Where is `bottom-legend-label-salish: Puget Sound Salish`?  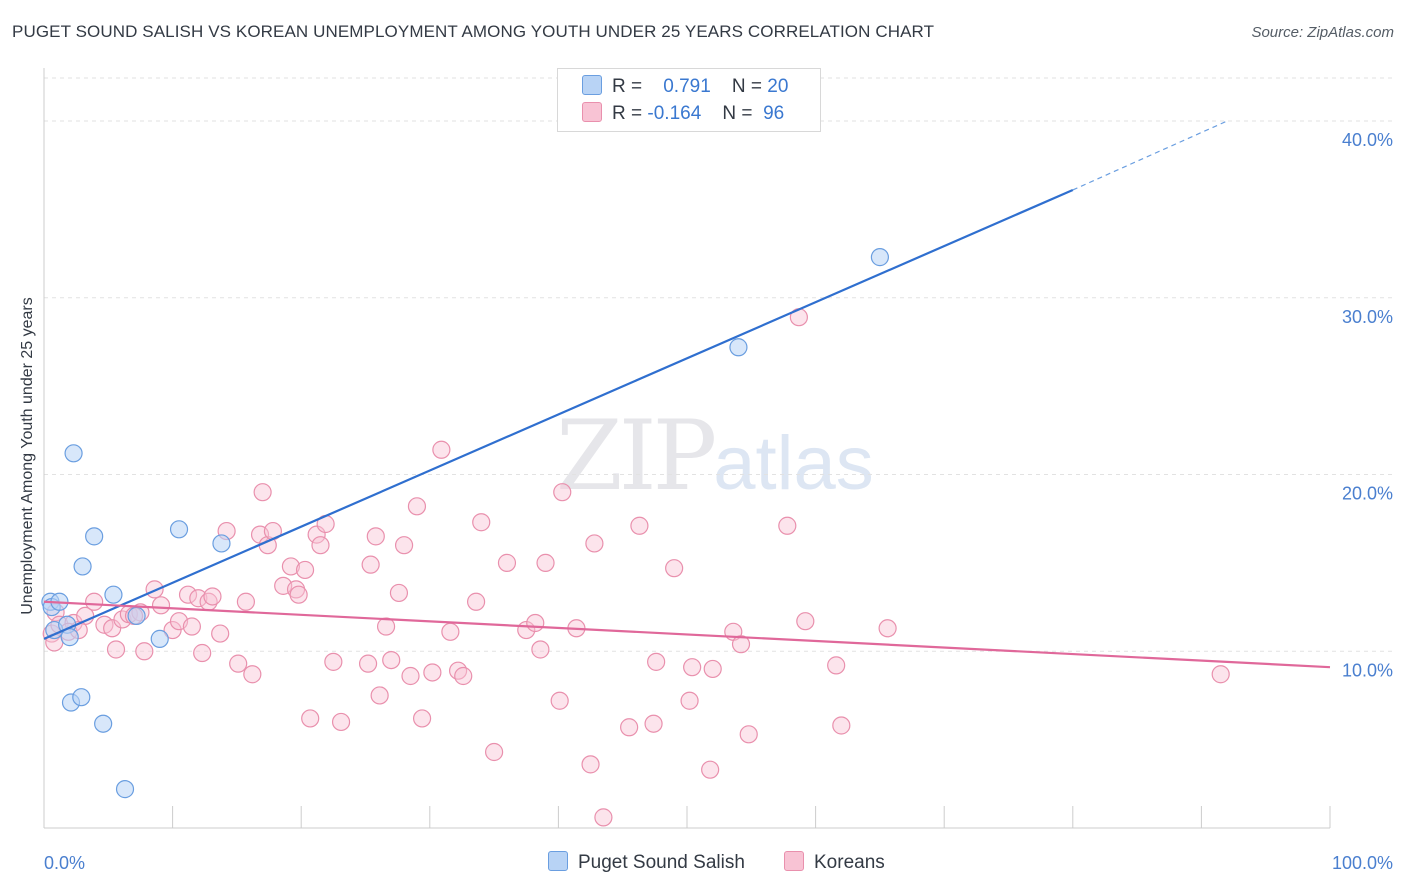
bottom-legend-label-salish: Puget Sound Salish is located at coordinates (661, 862).